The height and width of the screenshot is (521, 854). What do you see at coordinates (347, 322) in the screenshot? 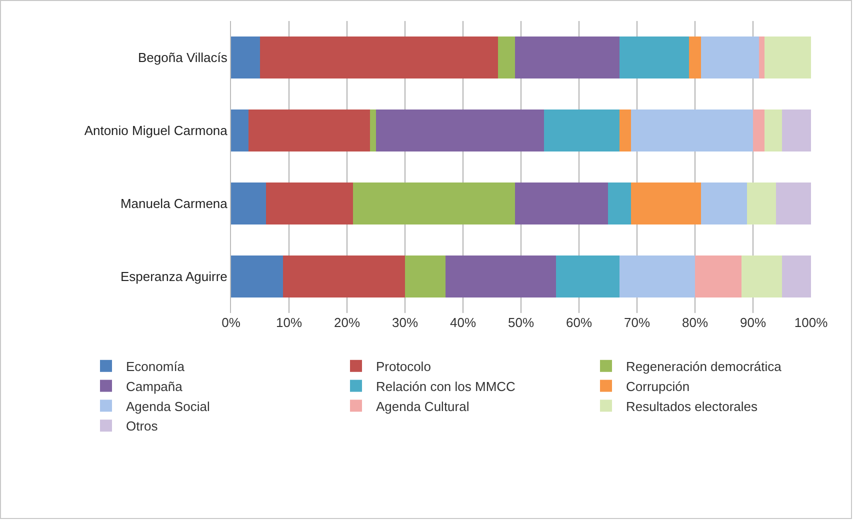
I see `x-tick-label: 20%` at bounding box center [347, 322].